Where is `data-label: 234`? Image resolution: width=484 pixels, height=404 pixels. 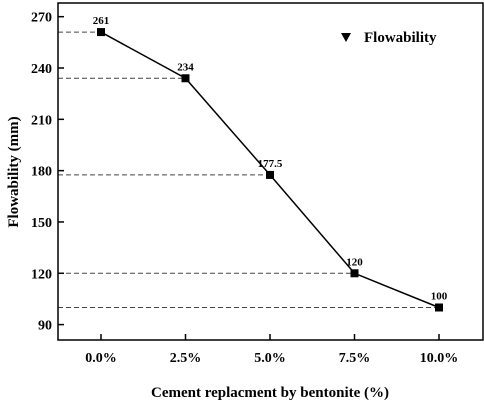 data-label: 234 is located at coordinates (185, 67).